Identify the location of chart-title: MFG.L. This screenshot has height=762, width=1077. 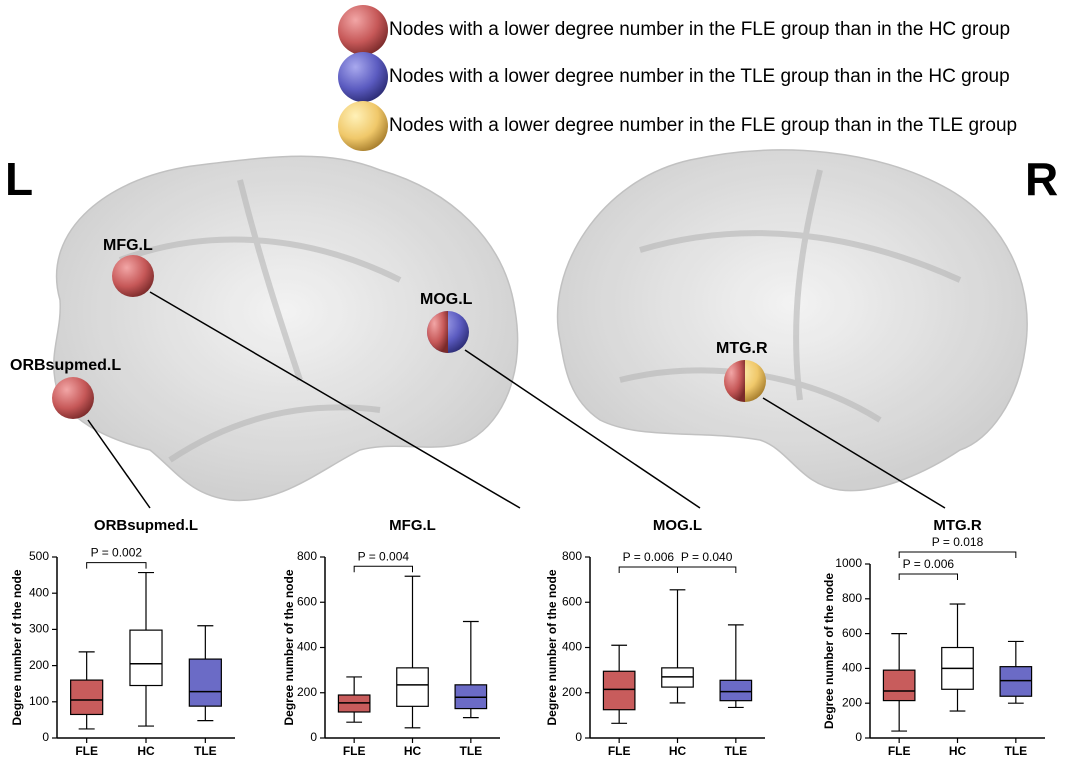
(412, 525).